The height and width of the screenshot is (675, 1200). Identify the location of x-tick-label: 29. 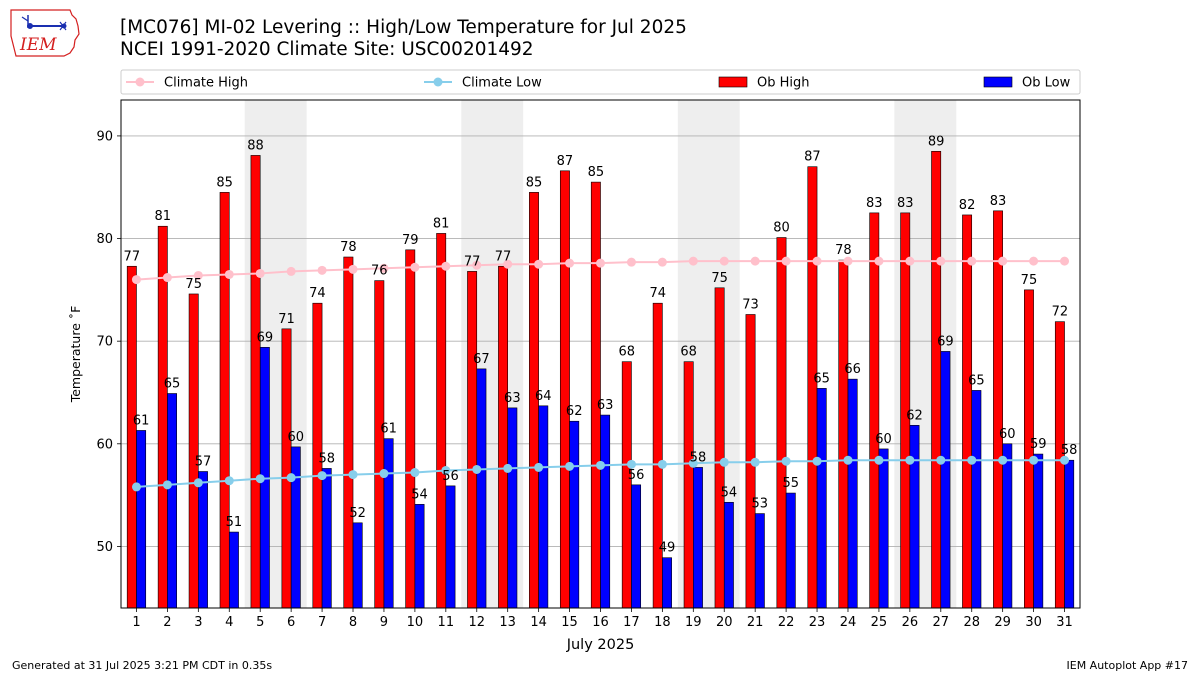
(1002, 622).